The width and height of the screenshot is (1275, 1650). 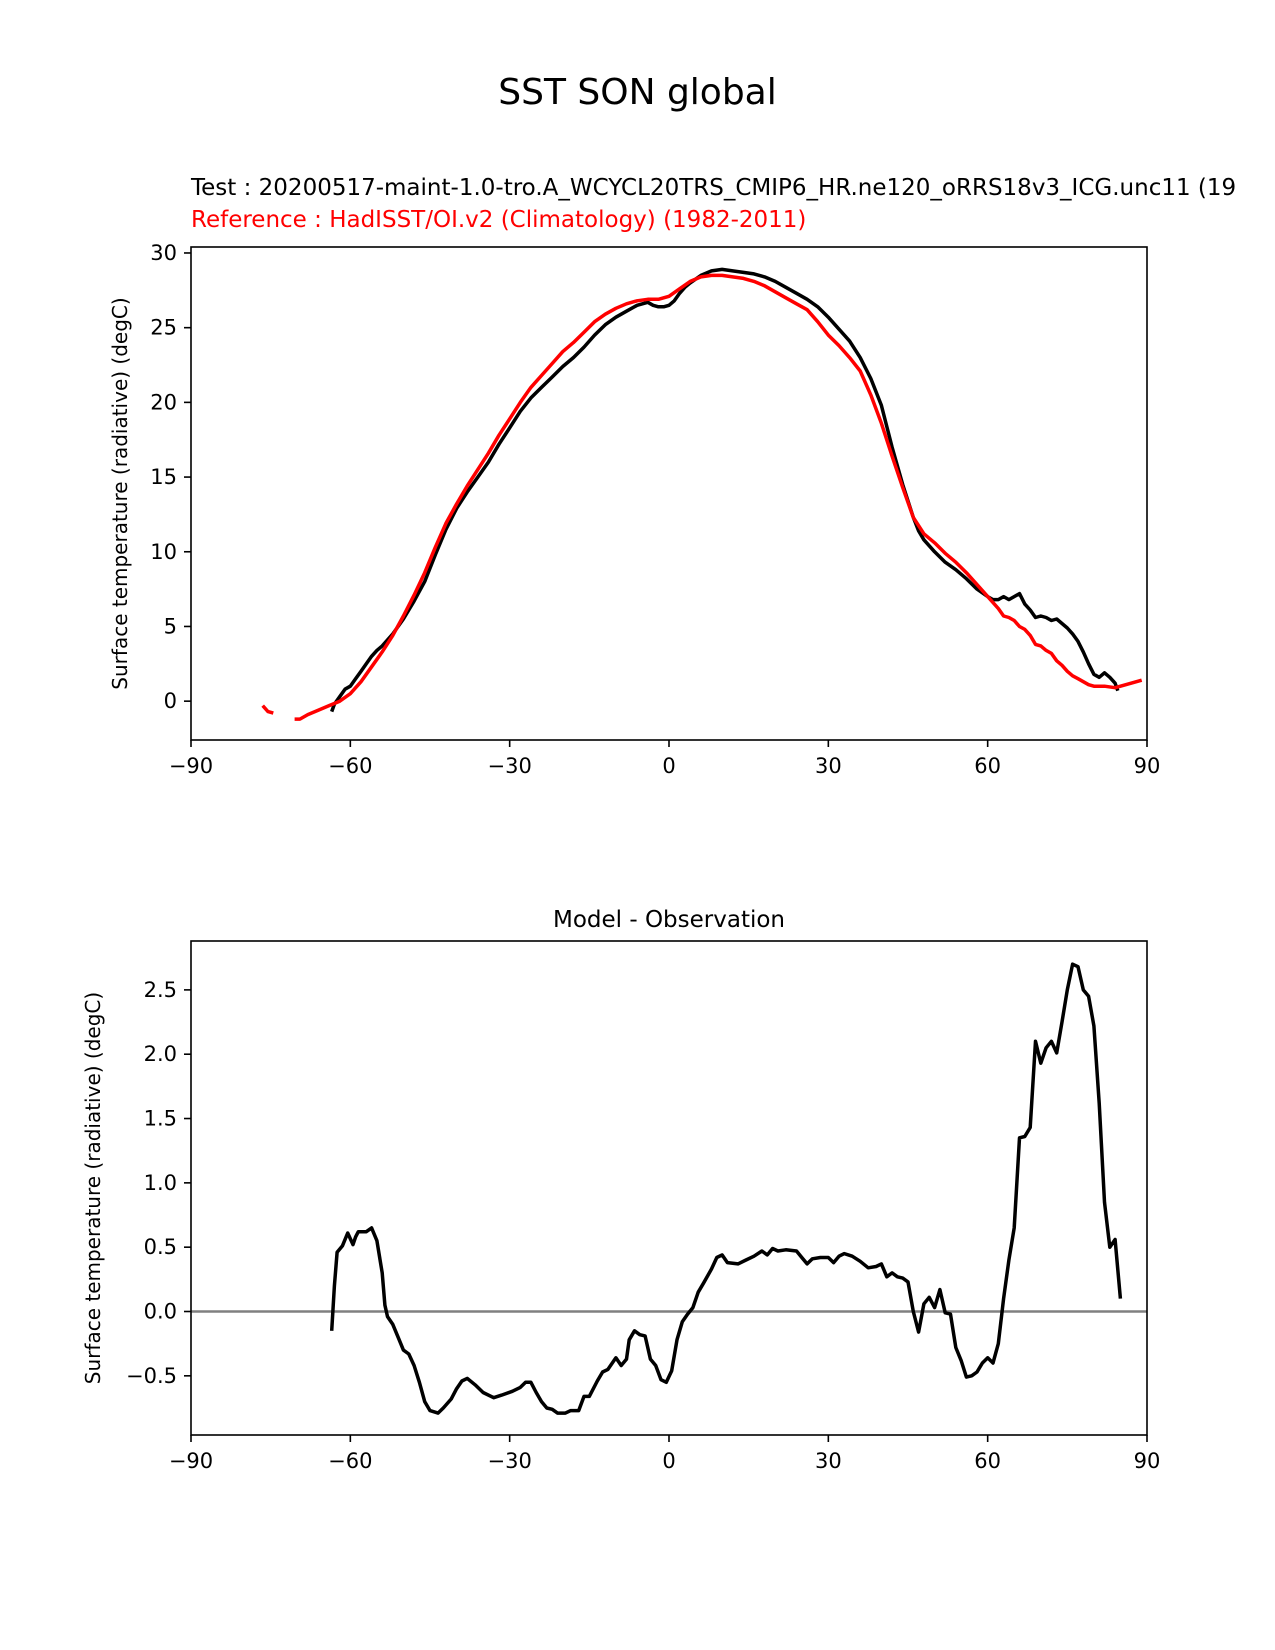 I want to click on y-tick-label: 0.0, so click(x=160, y=1312).